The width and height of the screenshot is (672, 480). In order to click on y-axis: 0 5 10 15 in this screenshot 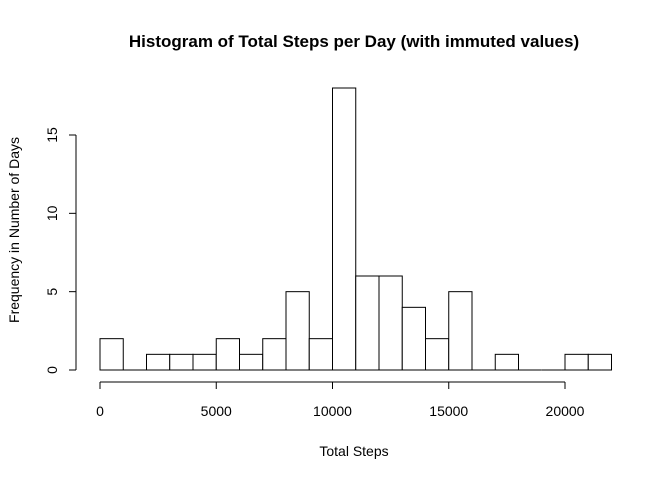, I will do `click(60, 250)`.